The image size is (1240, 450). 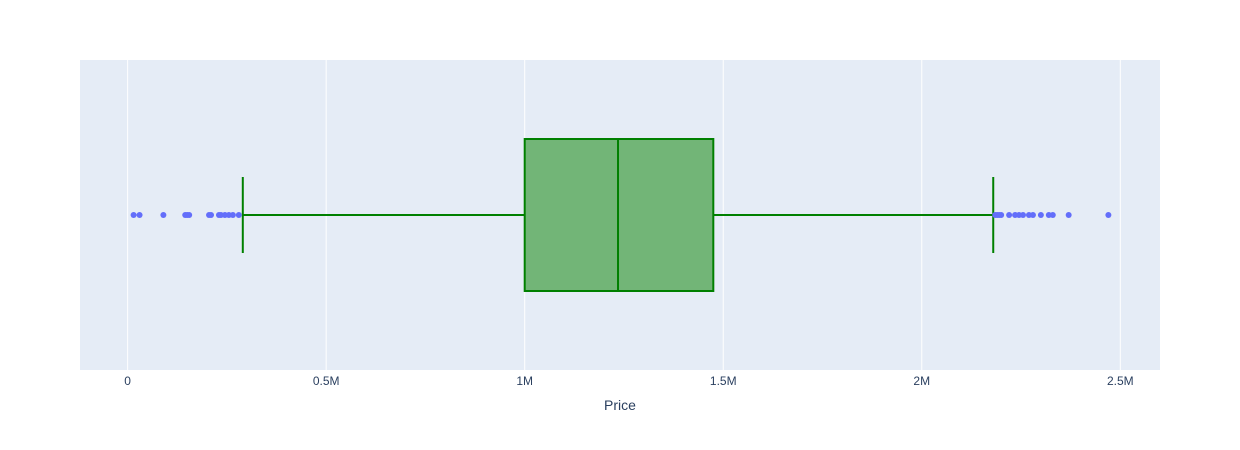 I want to click on x-axis-ticks: 0 0.5M 1M 1.5M 2M 2.5M, so click(x=628, y=381).